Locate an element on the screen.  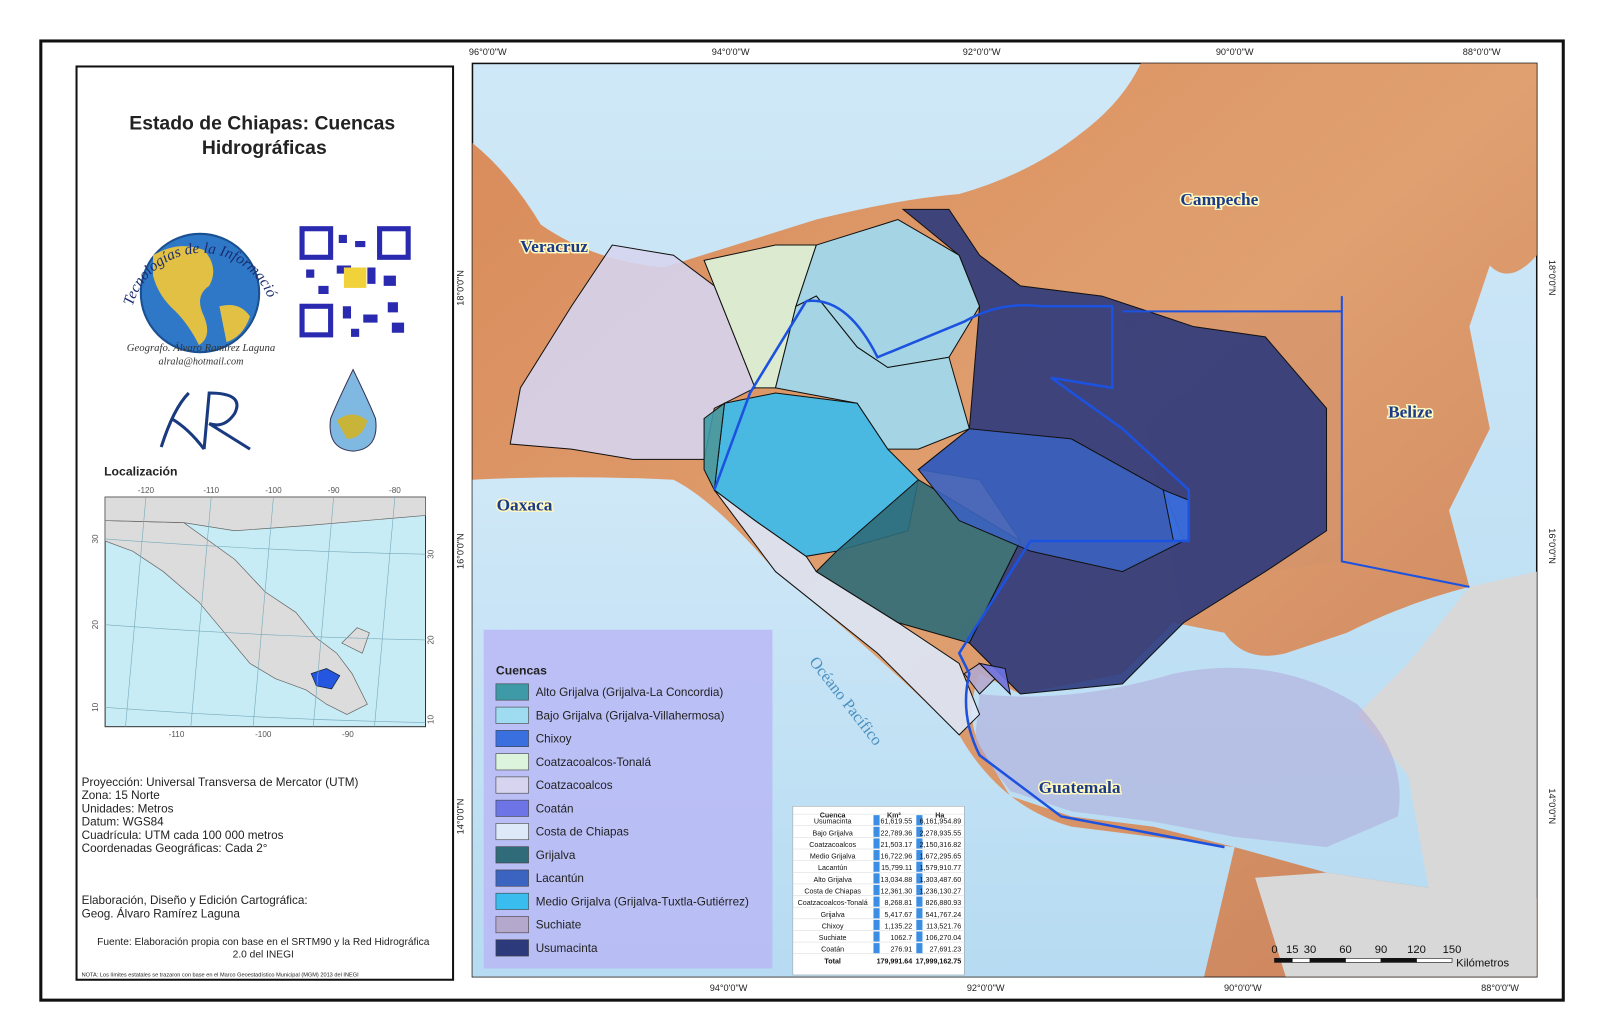
coord-label: 88°0'0"W is located at coordinates (1500, 988).